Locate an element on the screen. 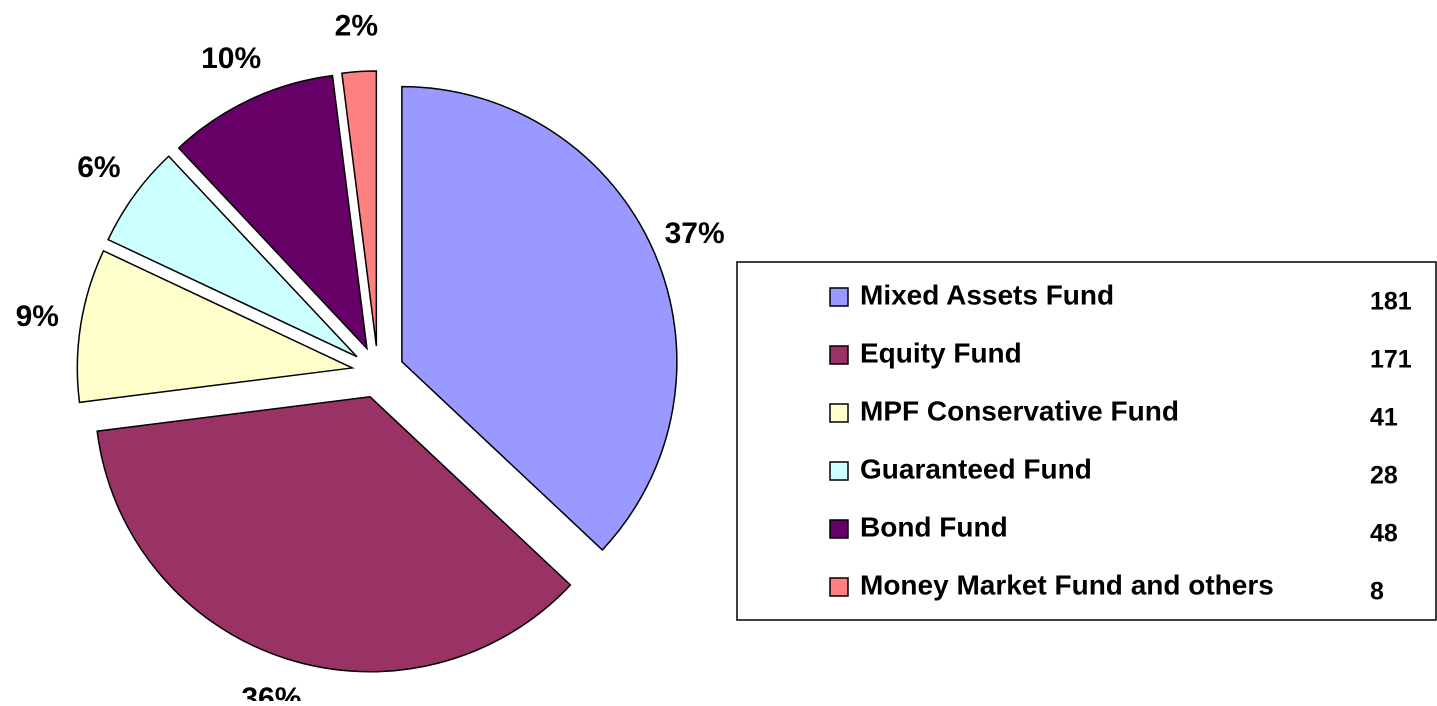 The height and width of the screenshot is (706, 1437). legend-count: 41 is located at coordinates (1384, 418).